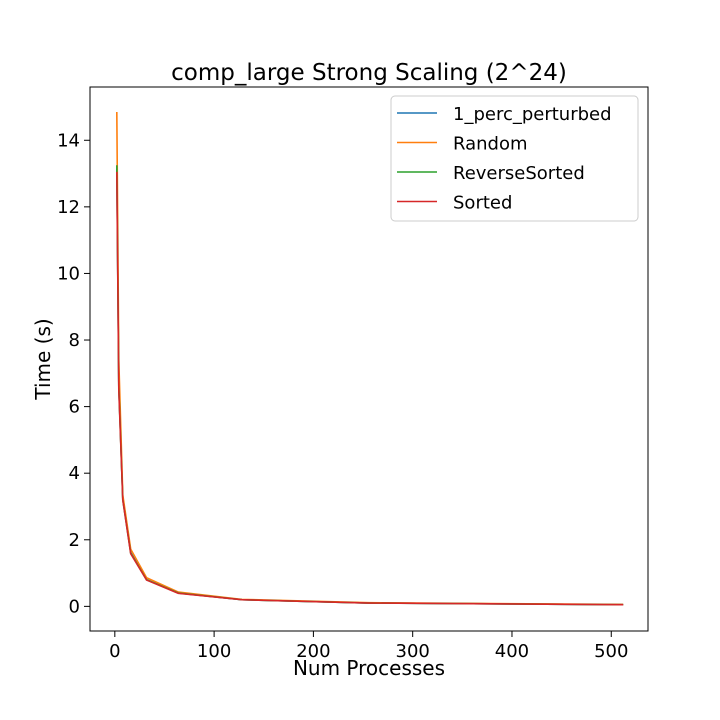 The height and width of the screenshot is (720, 720). I want to click on x-axis: 0 100 200 300 400 500, so click(368, 646).